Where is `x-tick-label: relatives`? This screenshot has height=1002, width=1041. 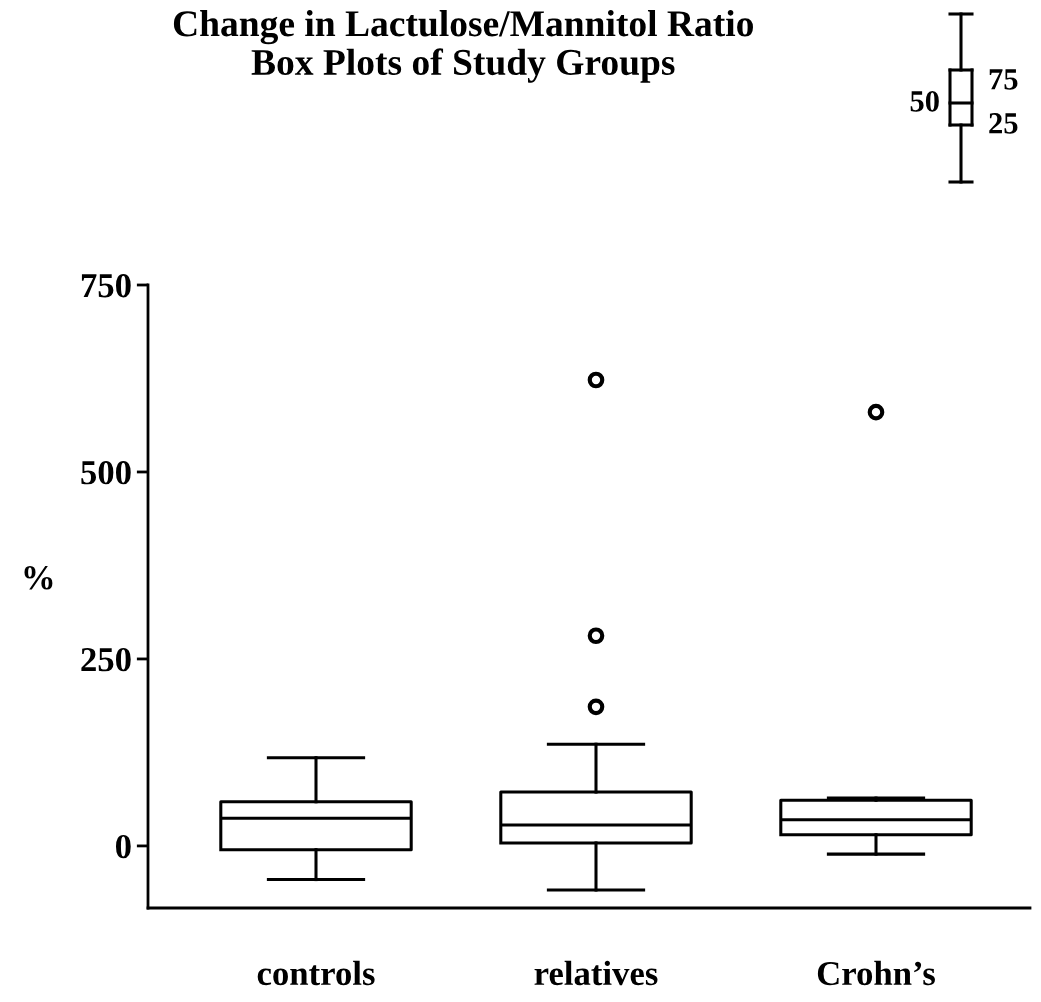 x-tick-label: relatives is located at coordinates (596, 973).